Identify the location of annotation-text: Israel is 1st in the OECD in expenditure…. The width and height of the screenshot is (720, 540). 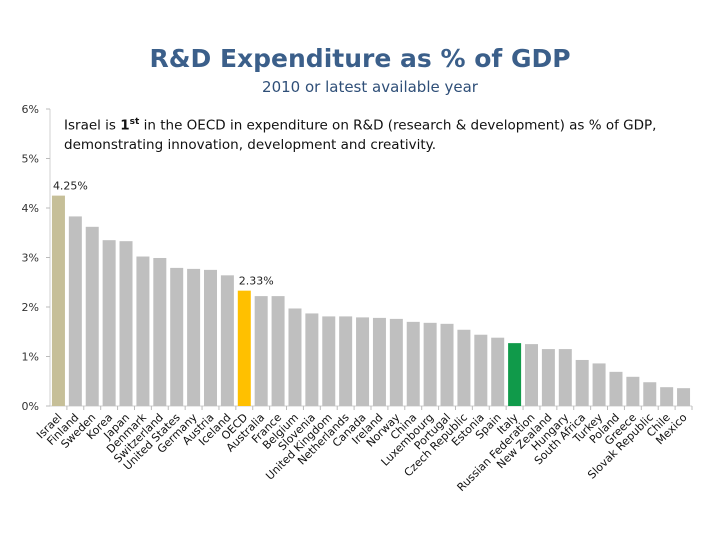
(384, 134).